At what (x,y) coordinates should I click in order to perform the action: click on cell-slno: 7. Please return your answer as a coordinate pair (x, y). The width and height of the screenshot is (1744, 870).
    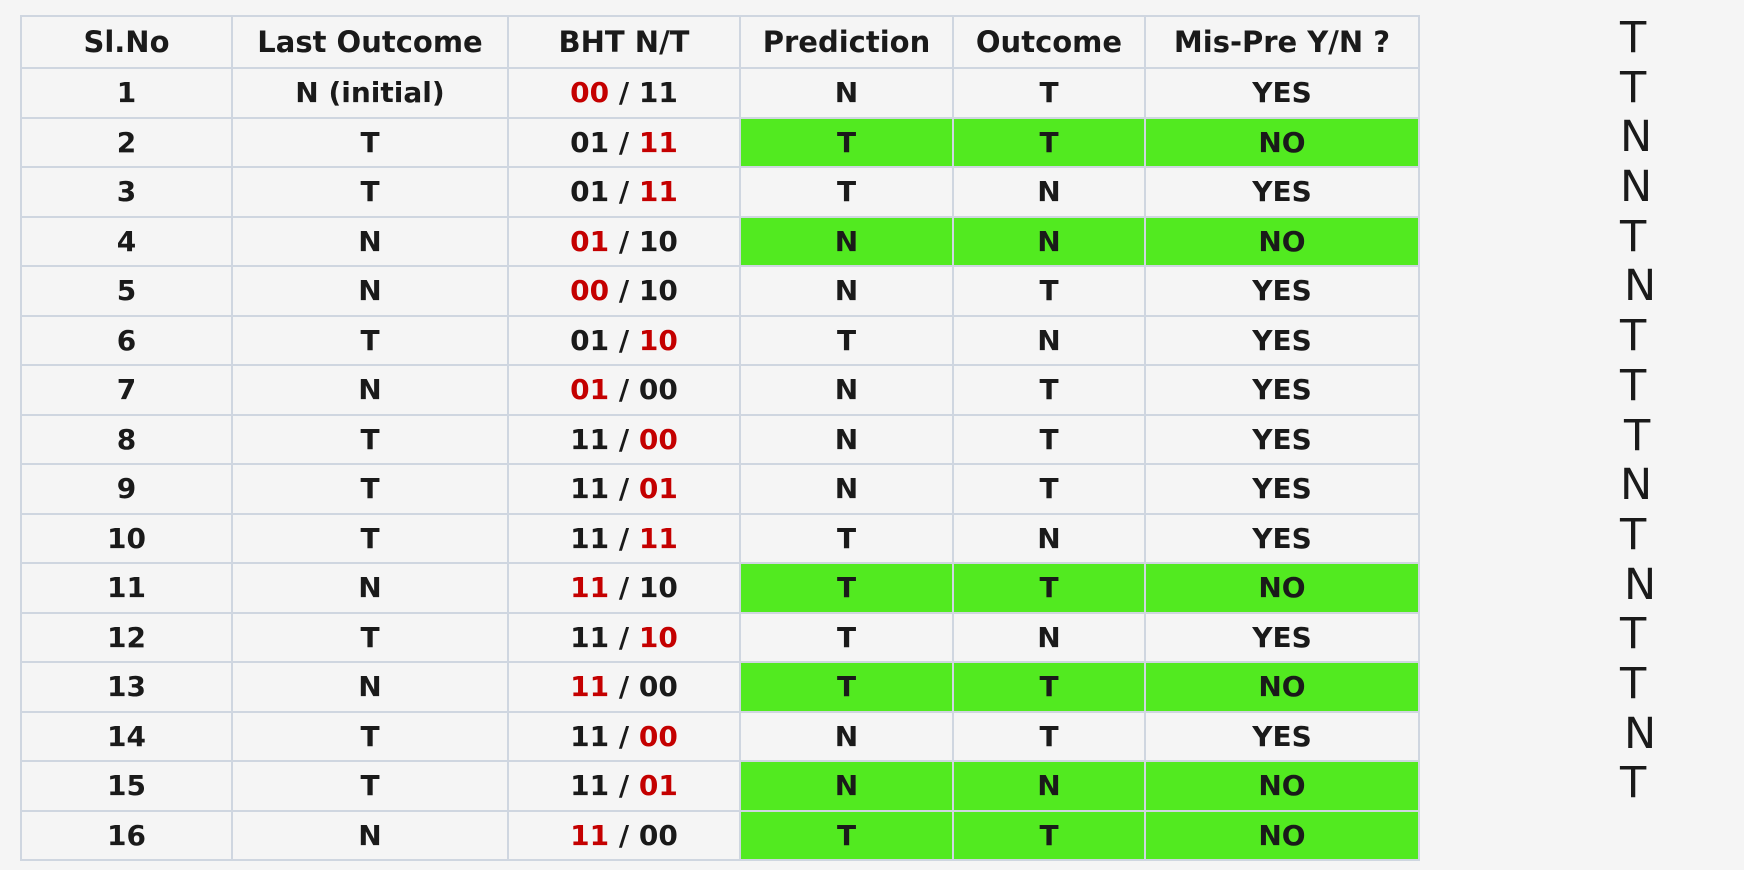
    Looking at the image, I should click on (126, 390).